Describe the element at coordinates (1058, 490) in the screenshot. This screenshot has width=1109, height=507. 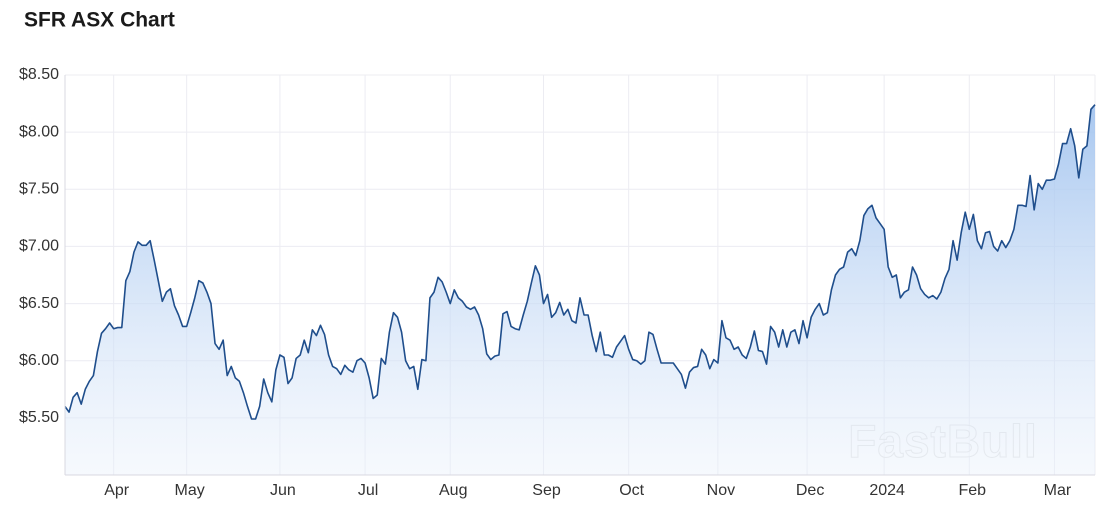
I see `x-tick-label: Mar` at that location.